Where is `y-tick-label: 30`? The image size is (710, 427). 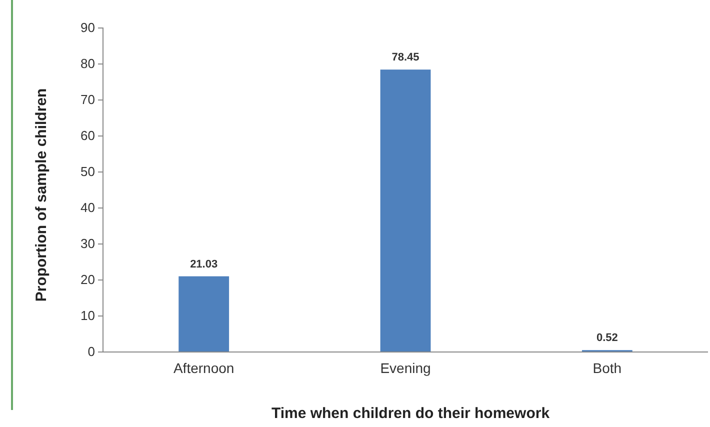 y-tick-label: 30 is located at coordinates (87, 244).